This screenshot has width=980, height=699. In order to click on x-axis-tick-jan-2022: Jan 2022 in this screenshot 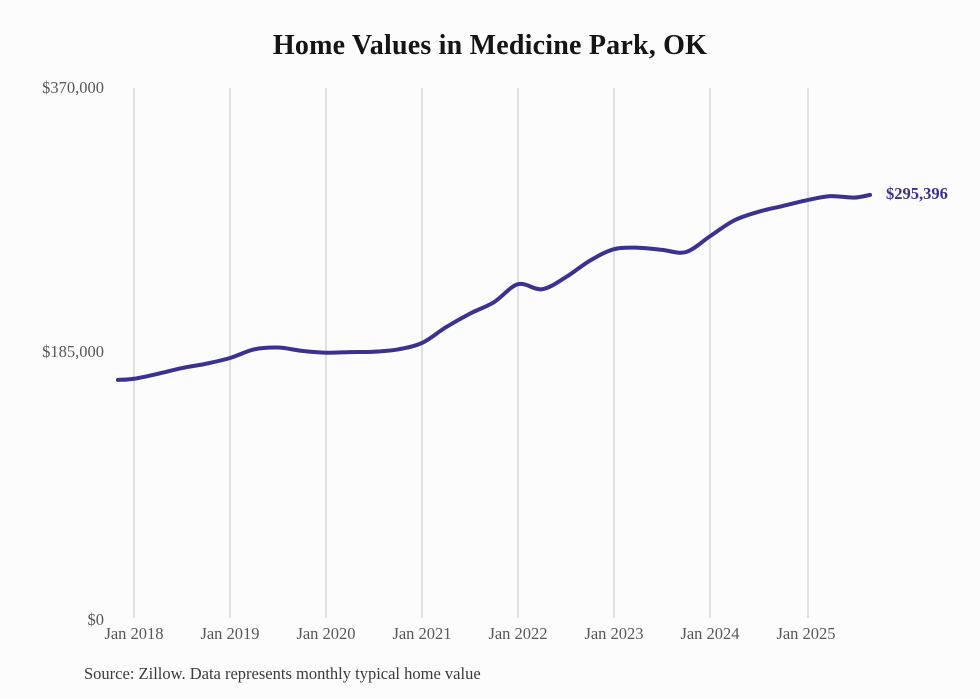, I will do `click(518, 633)`.